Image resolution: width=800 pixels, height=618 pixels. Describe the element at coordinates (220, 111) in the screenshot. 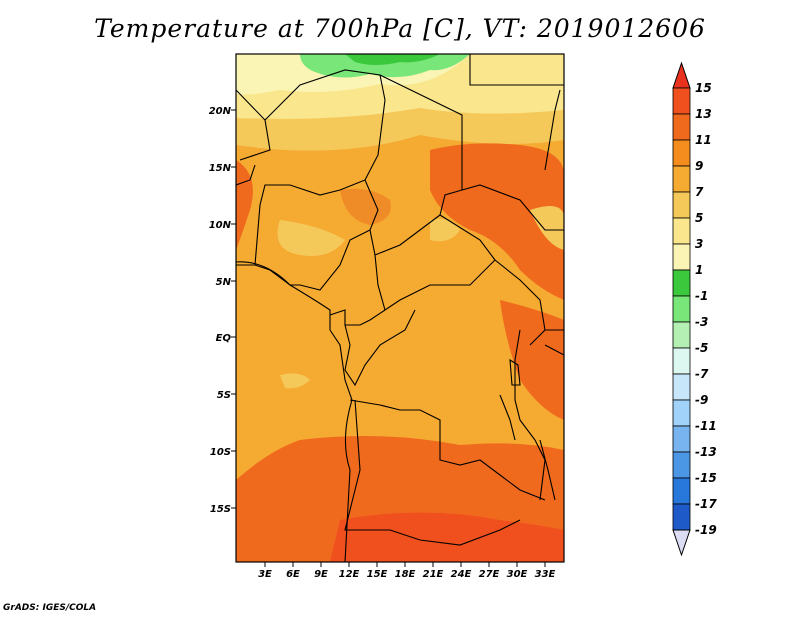

I see `lat-label-20n: 20N` at that location.